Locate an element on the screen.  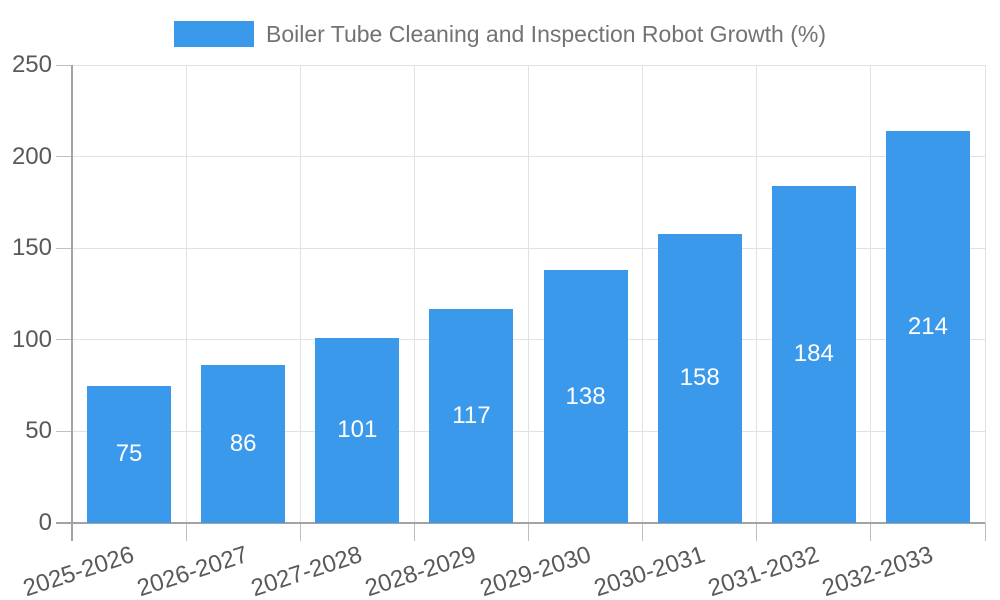
bar-value-label: 75 is located at coordinates (129, 454).